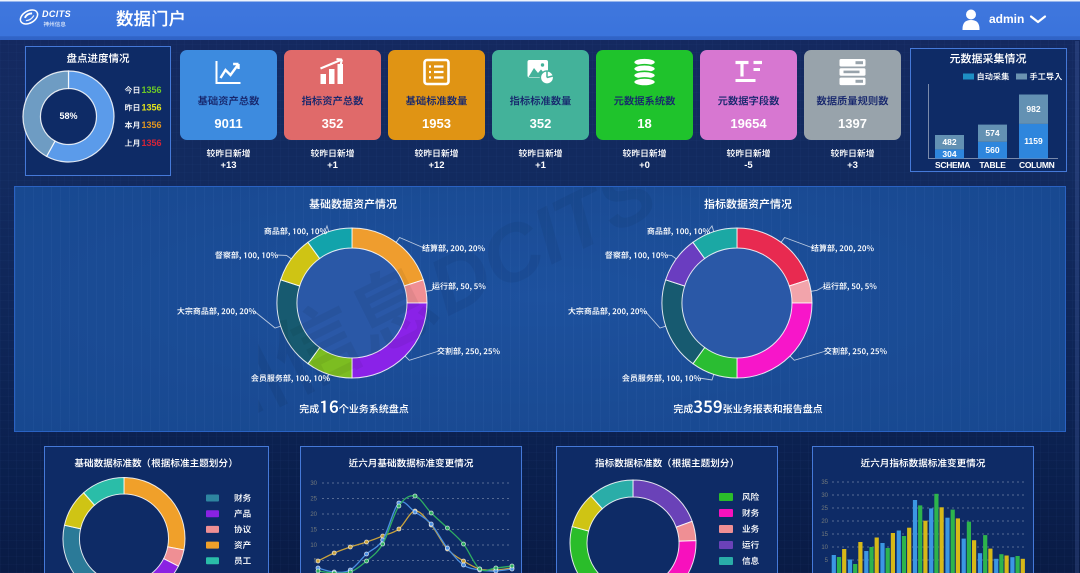 This screenshot has height=573, width=1080. Describe the element at coordinates (992, 150) in the screenshot. I see `svg-text: 560` at that location.